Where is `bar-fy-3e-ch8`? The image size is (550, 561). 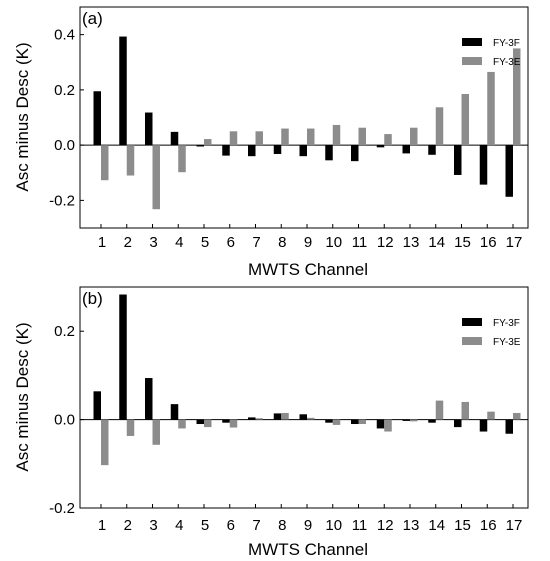
bar-fy-3e-ch8 is located at coordinates (285, 416).